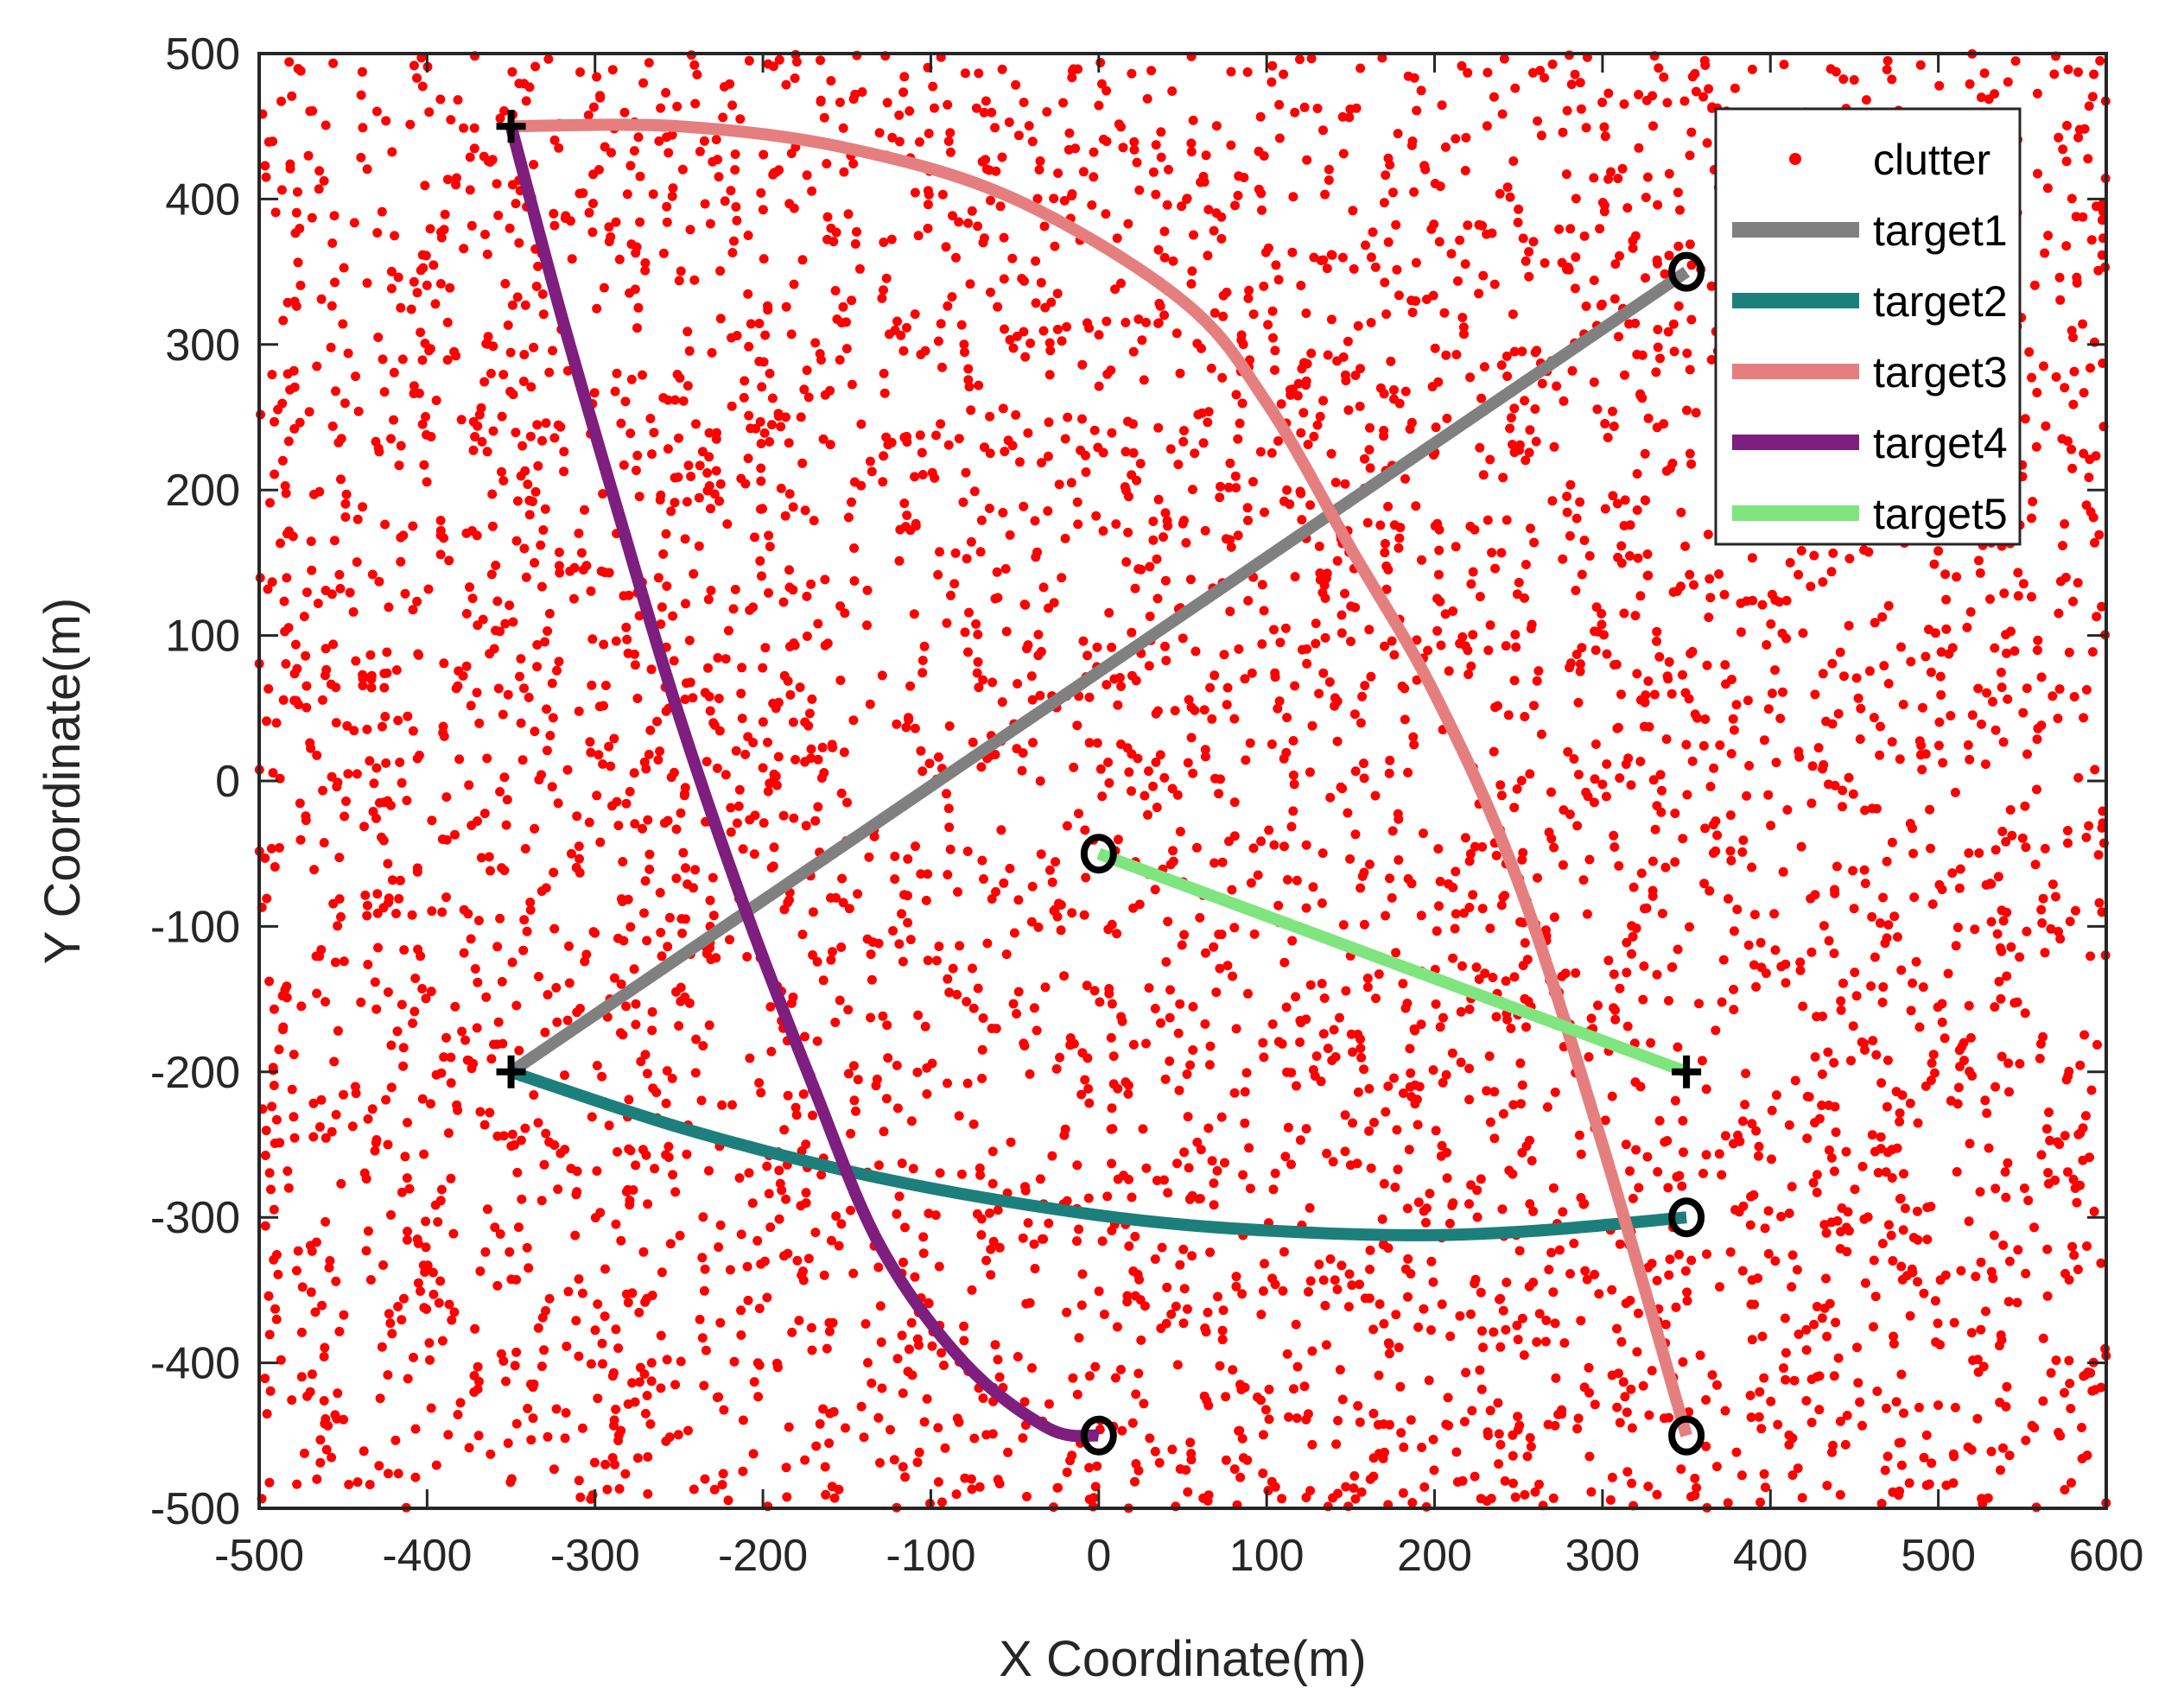 The height and width of the screenshot is (1707, 2184). What do you see at coordinates (203, 491) in the screenshot?
I see `y-tick-label: 200` at bounding box center [203, 491].